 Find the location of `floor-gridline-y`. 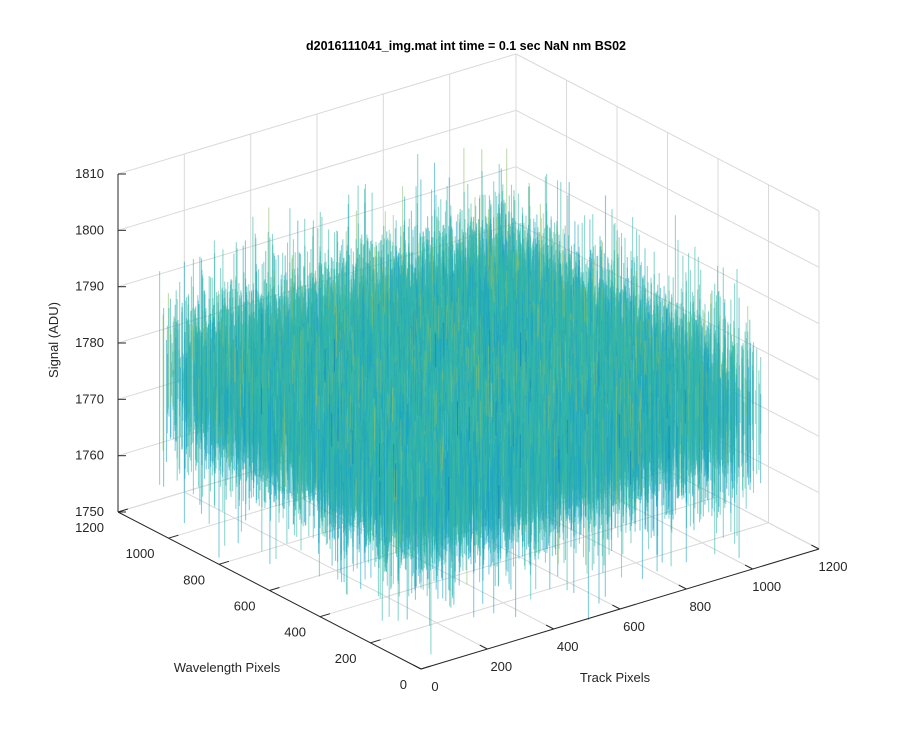

floor-gridline-y is located at coordinates (569, 583).